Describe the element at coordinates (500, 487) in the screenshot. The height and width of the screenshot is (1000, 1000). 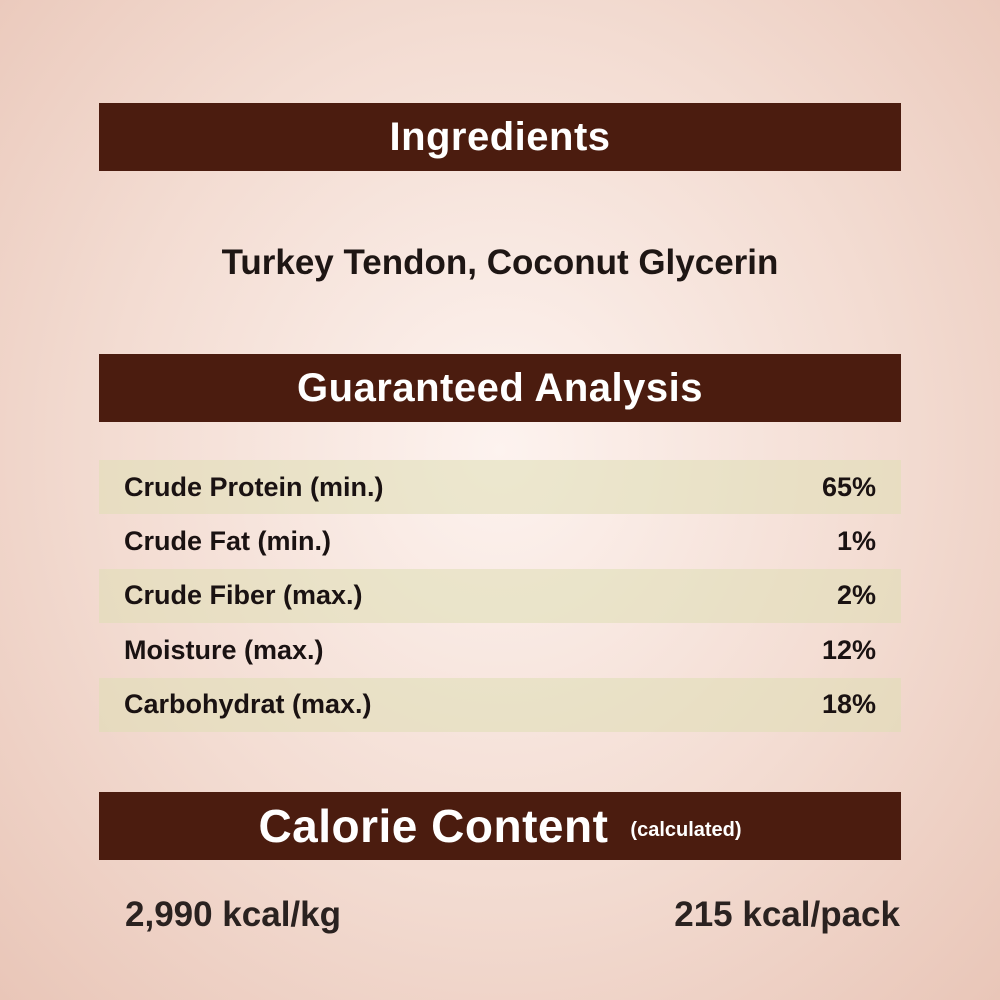
I see `table-row: Crude Protein (min.) 65%` at that location.